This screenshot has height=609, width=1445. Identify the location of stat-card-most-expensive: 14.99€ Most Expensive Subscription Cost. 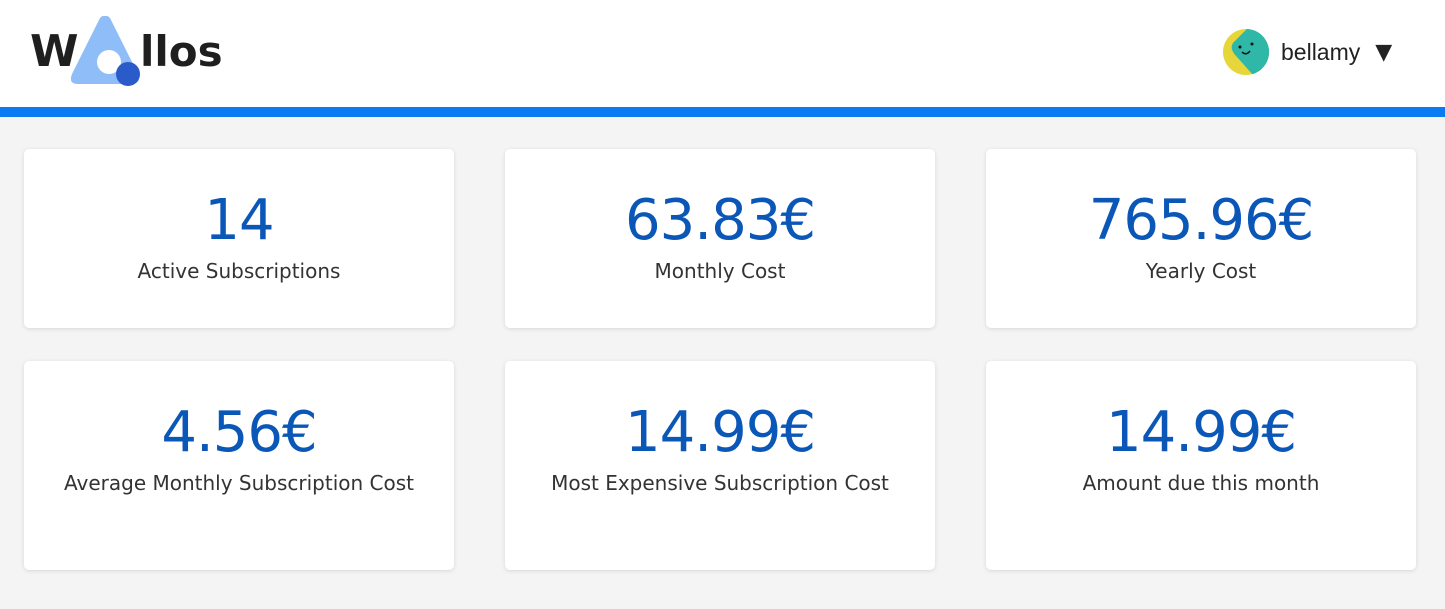
(720, 465).